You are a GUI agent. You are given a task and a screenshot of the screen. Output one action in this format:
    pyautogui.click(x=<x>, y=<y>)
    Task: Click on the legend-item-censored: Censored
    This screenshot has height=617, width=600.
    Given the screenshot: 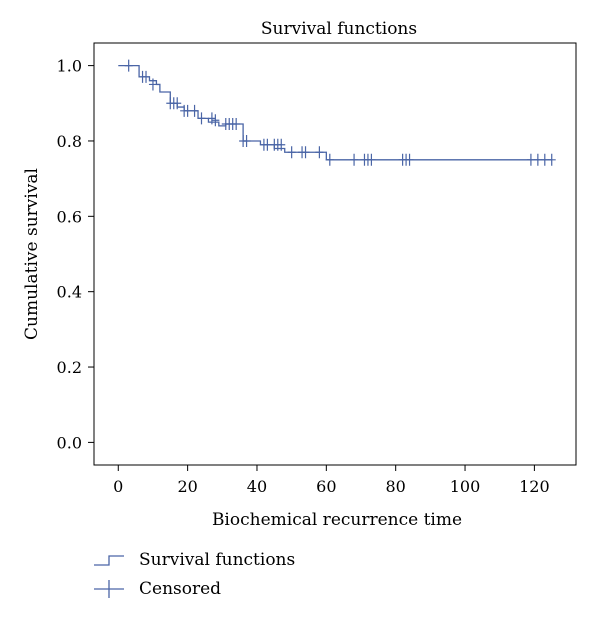 What is the action you would take?
    pyautogui.click(x=157, y=589)
    